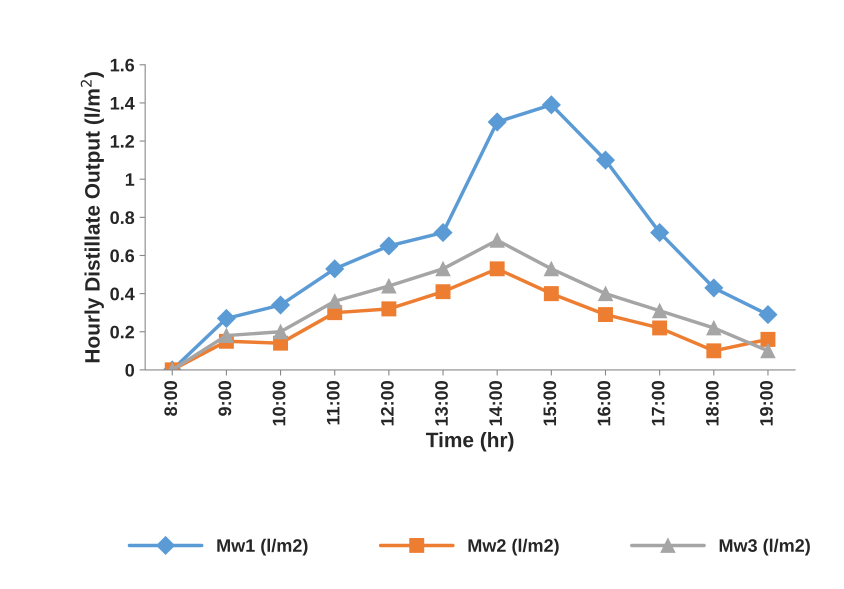 The image size is (844, 589). I want to click on x-tick-label: 13:00, so click(441, 403).